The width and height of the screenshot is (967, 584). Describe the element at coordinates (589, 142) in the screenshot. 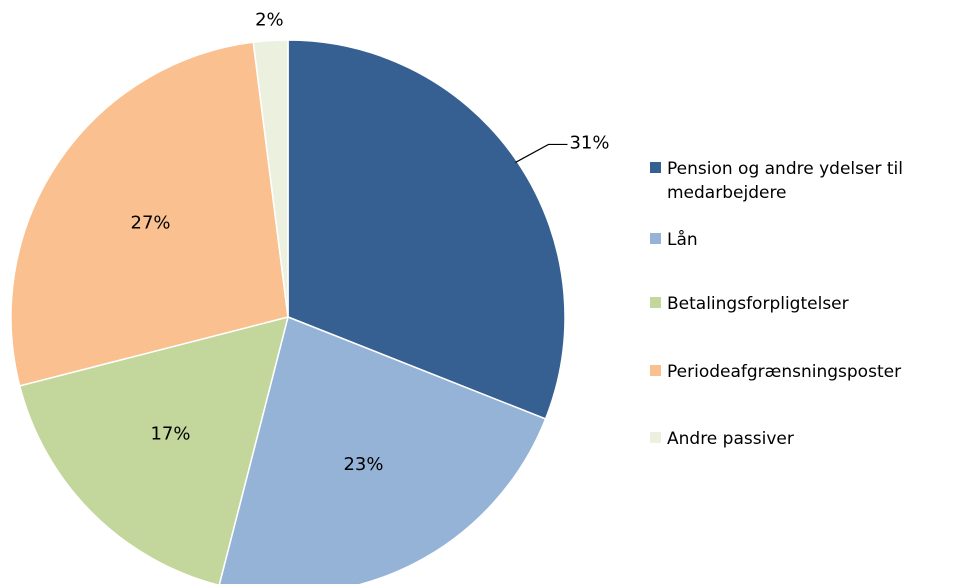

I see `data-label: 31%` at that location.